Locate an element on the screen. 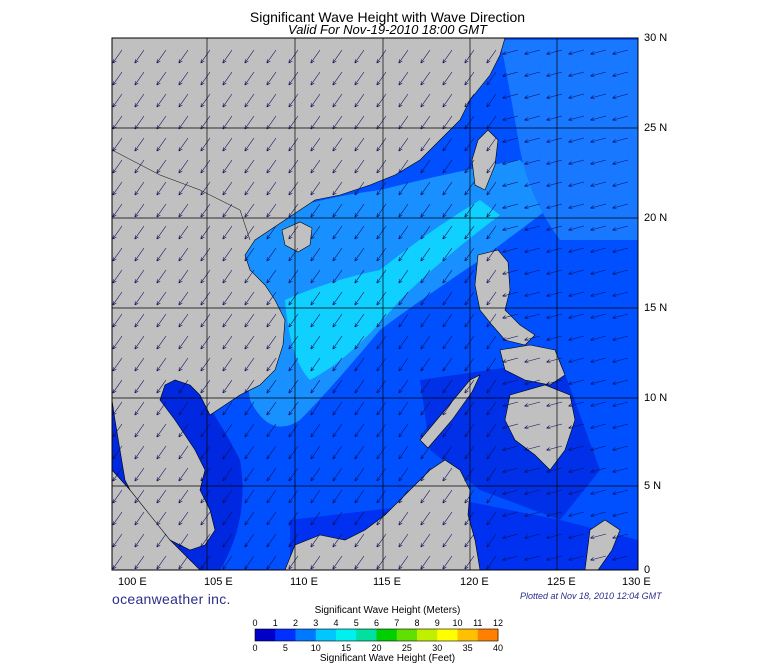 The height and width of the screenshot is (665, 775). legend-meters-tick: 9 is located at coordinates (437, 623).